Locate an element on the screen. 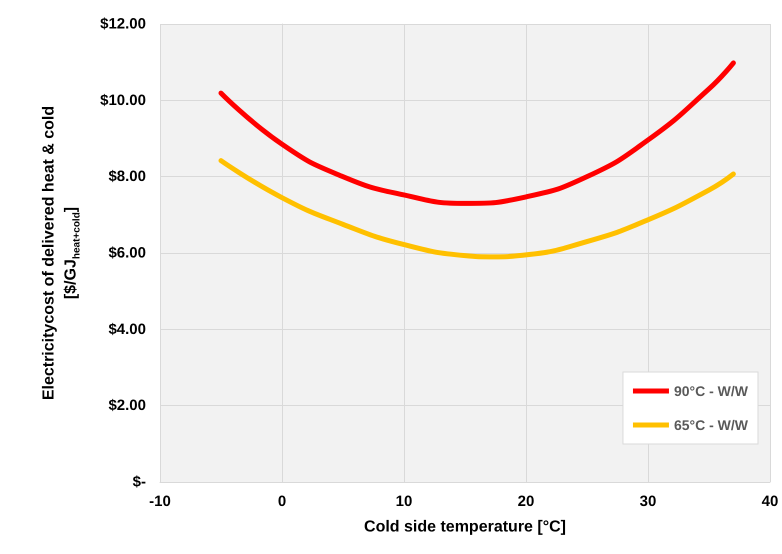 The image size is (782, 554). x-tick-label: 40 is located at coordinates (770, 501).